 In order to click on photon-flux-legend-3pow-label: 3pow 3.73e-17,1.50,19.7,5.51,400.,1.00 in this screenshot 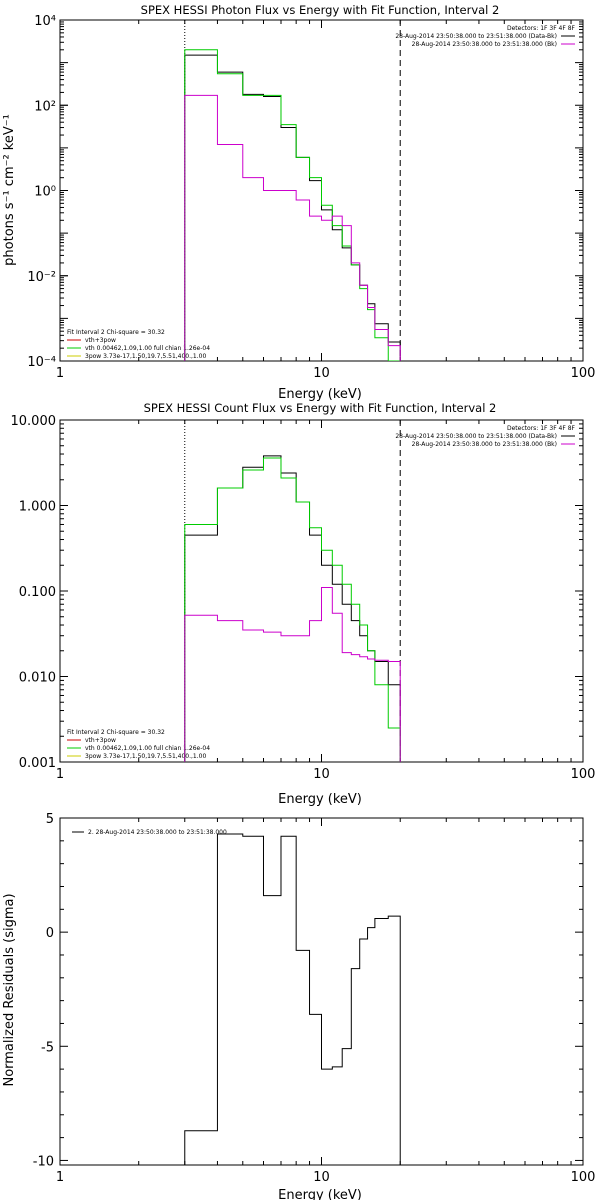, I will do `click(145, 356)`.